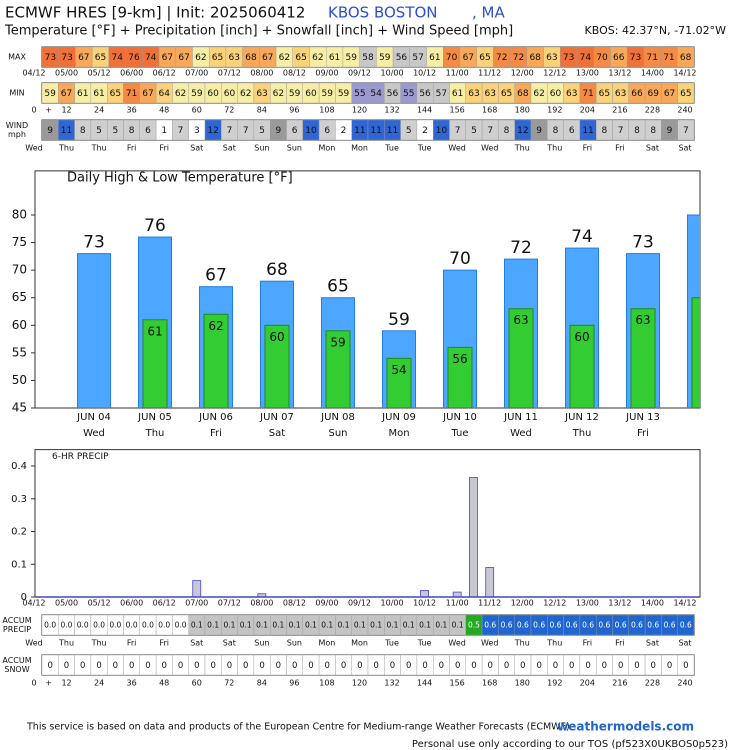 Image resolution: width=735 pixels, height=750 pixels. Describe the element at coordinates (261, 643) in the screenshot. I see `day-label: Sun` at that location.